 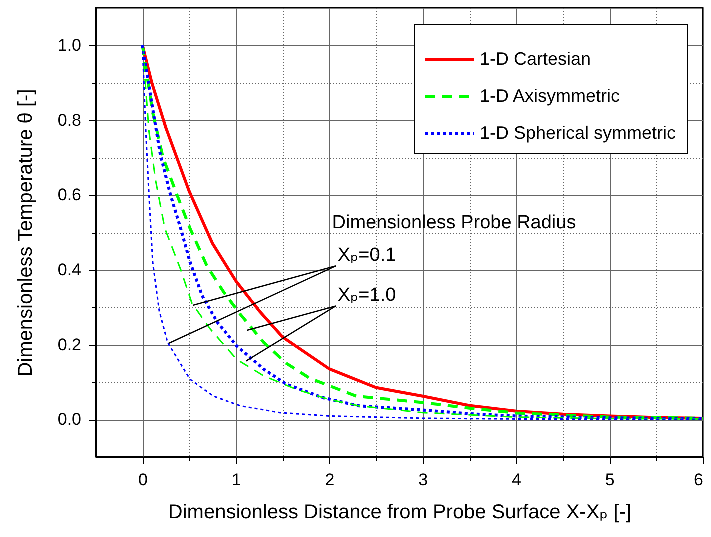 I want to click on x-tick-label: 6, so click(x=699, y=480).